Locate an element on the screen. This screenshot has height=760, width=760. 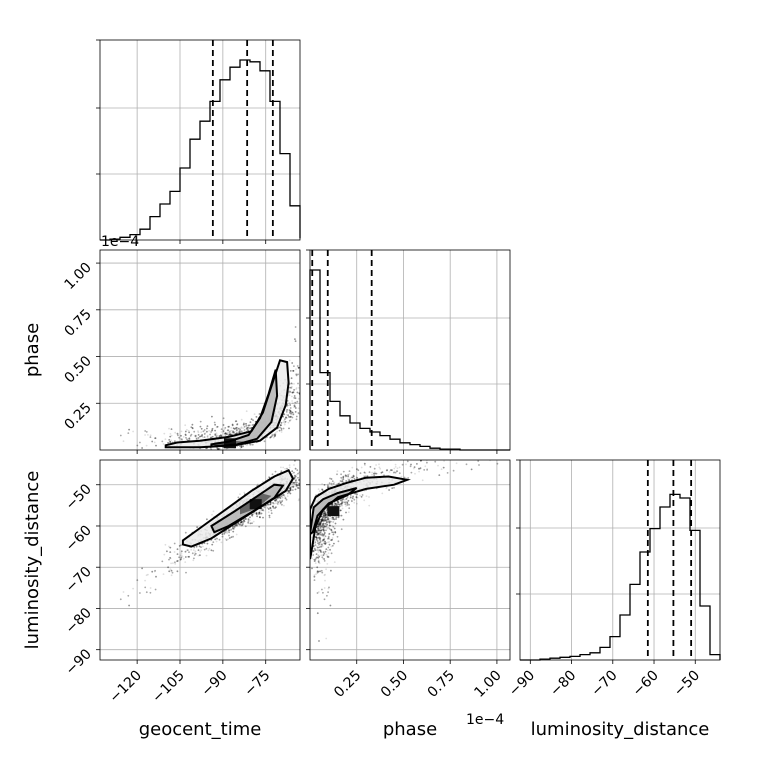
hist-panel-luminosity_distance is located at coordinates (618, 561).